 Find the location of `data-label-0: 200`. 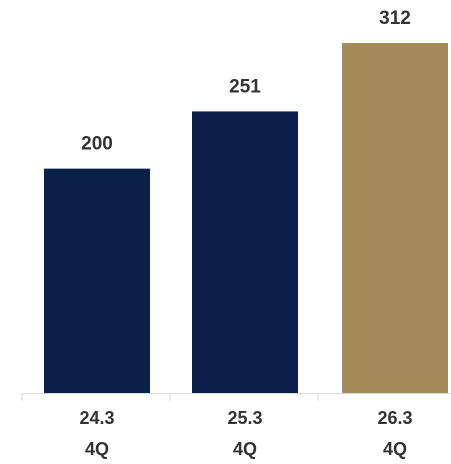

data-label-0: 200 is located at coordinates (97, 144).